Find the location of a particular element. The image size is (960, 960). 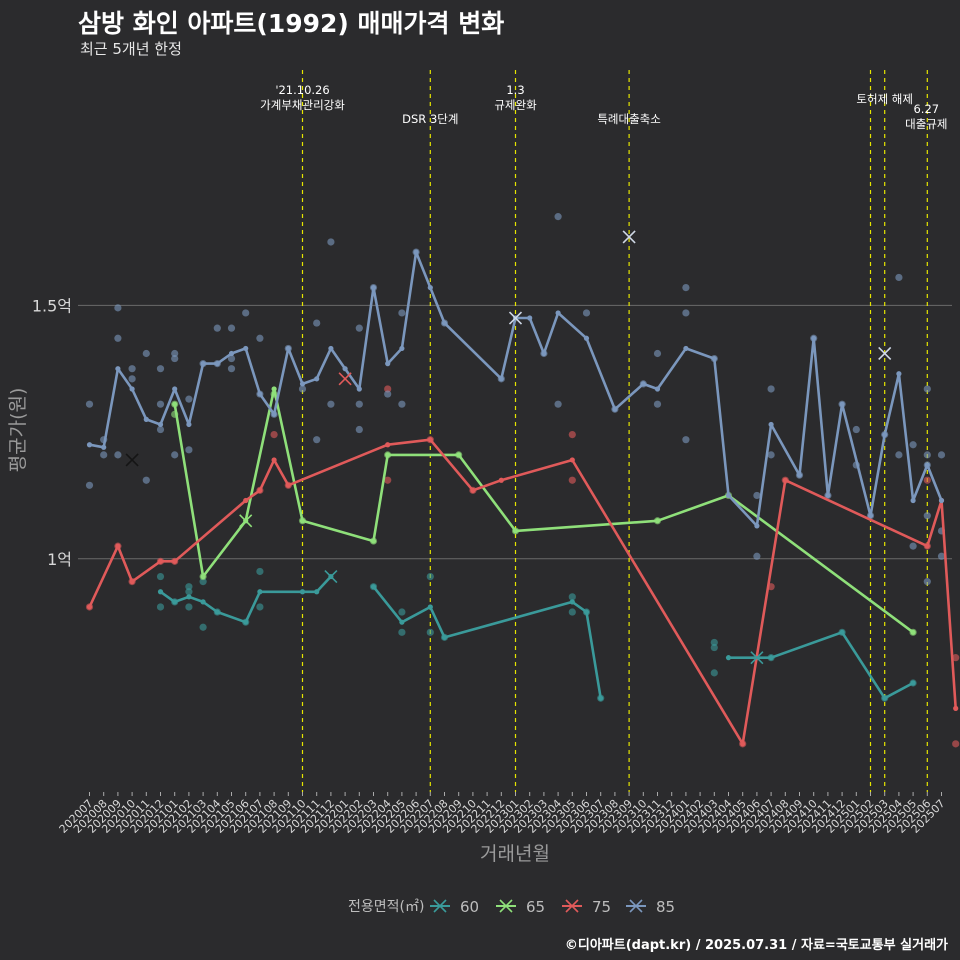

event-label: DSR 3단계 is located at coordinates (430, 119).